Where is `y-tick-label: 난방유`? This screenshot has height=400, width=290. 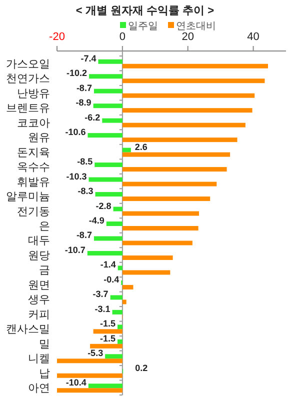 y-tick-label: 난방유 is located at coordinates (33, 94).